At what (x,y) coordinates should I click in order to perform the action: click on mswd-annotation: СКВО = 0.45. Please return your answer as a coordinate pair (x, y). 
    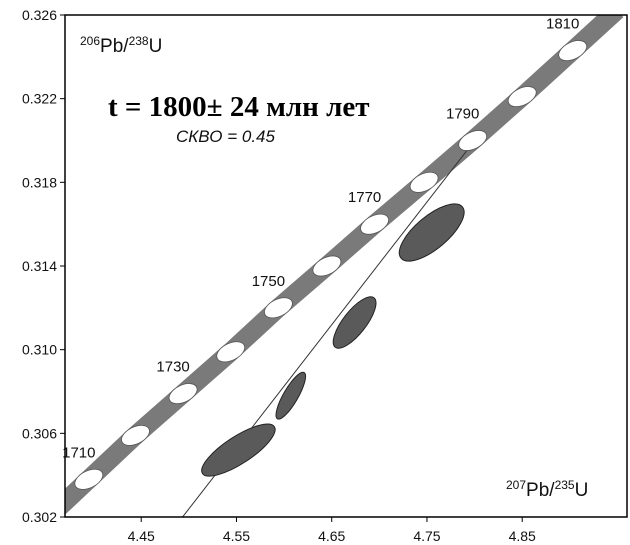
    Looking at the image, I should click on (225, 136).